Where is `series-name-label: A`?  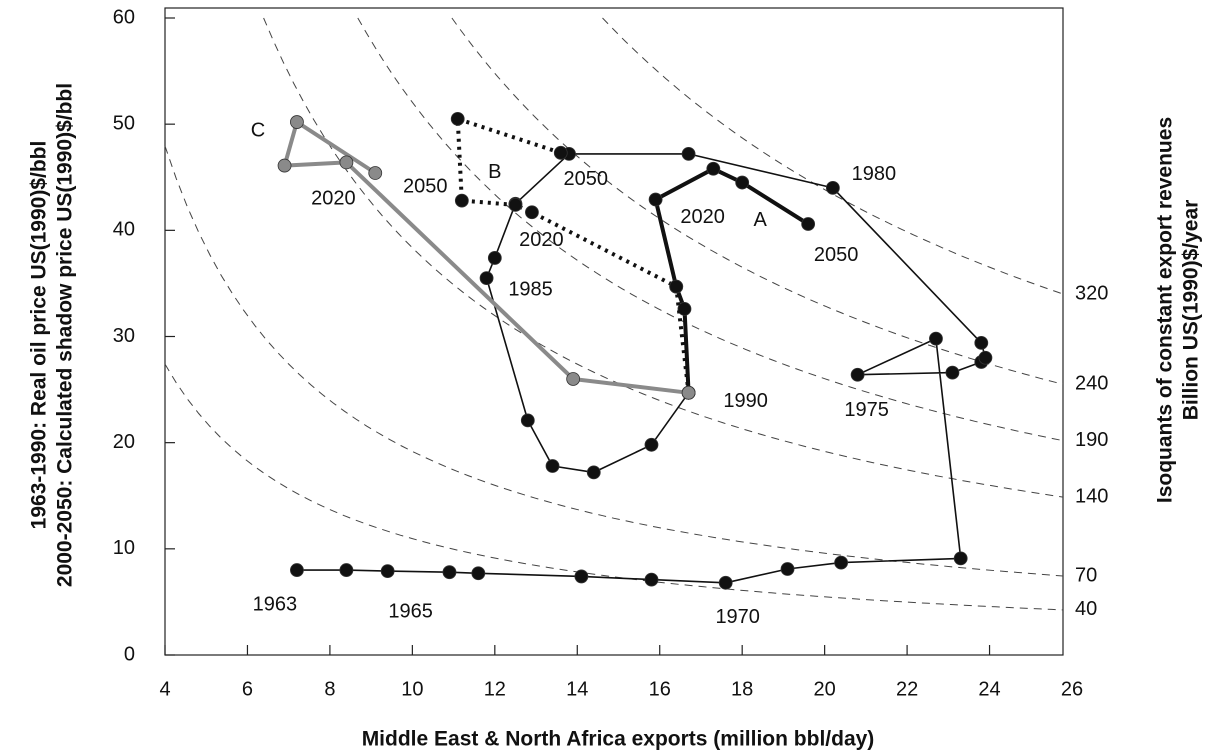
series-name-label: A is located at coordinates (761, 220).